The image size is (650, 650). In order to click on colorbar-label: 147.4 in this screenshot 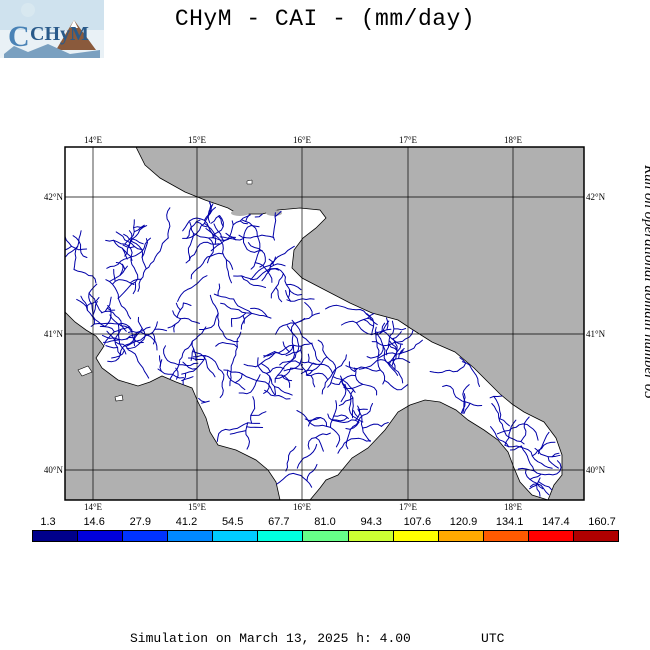, I will do `click(556, 522)`.